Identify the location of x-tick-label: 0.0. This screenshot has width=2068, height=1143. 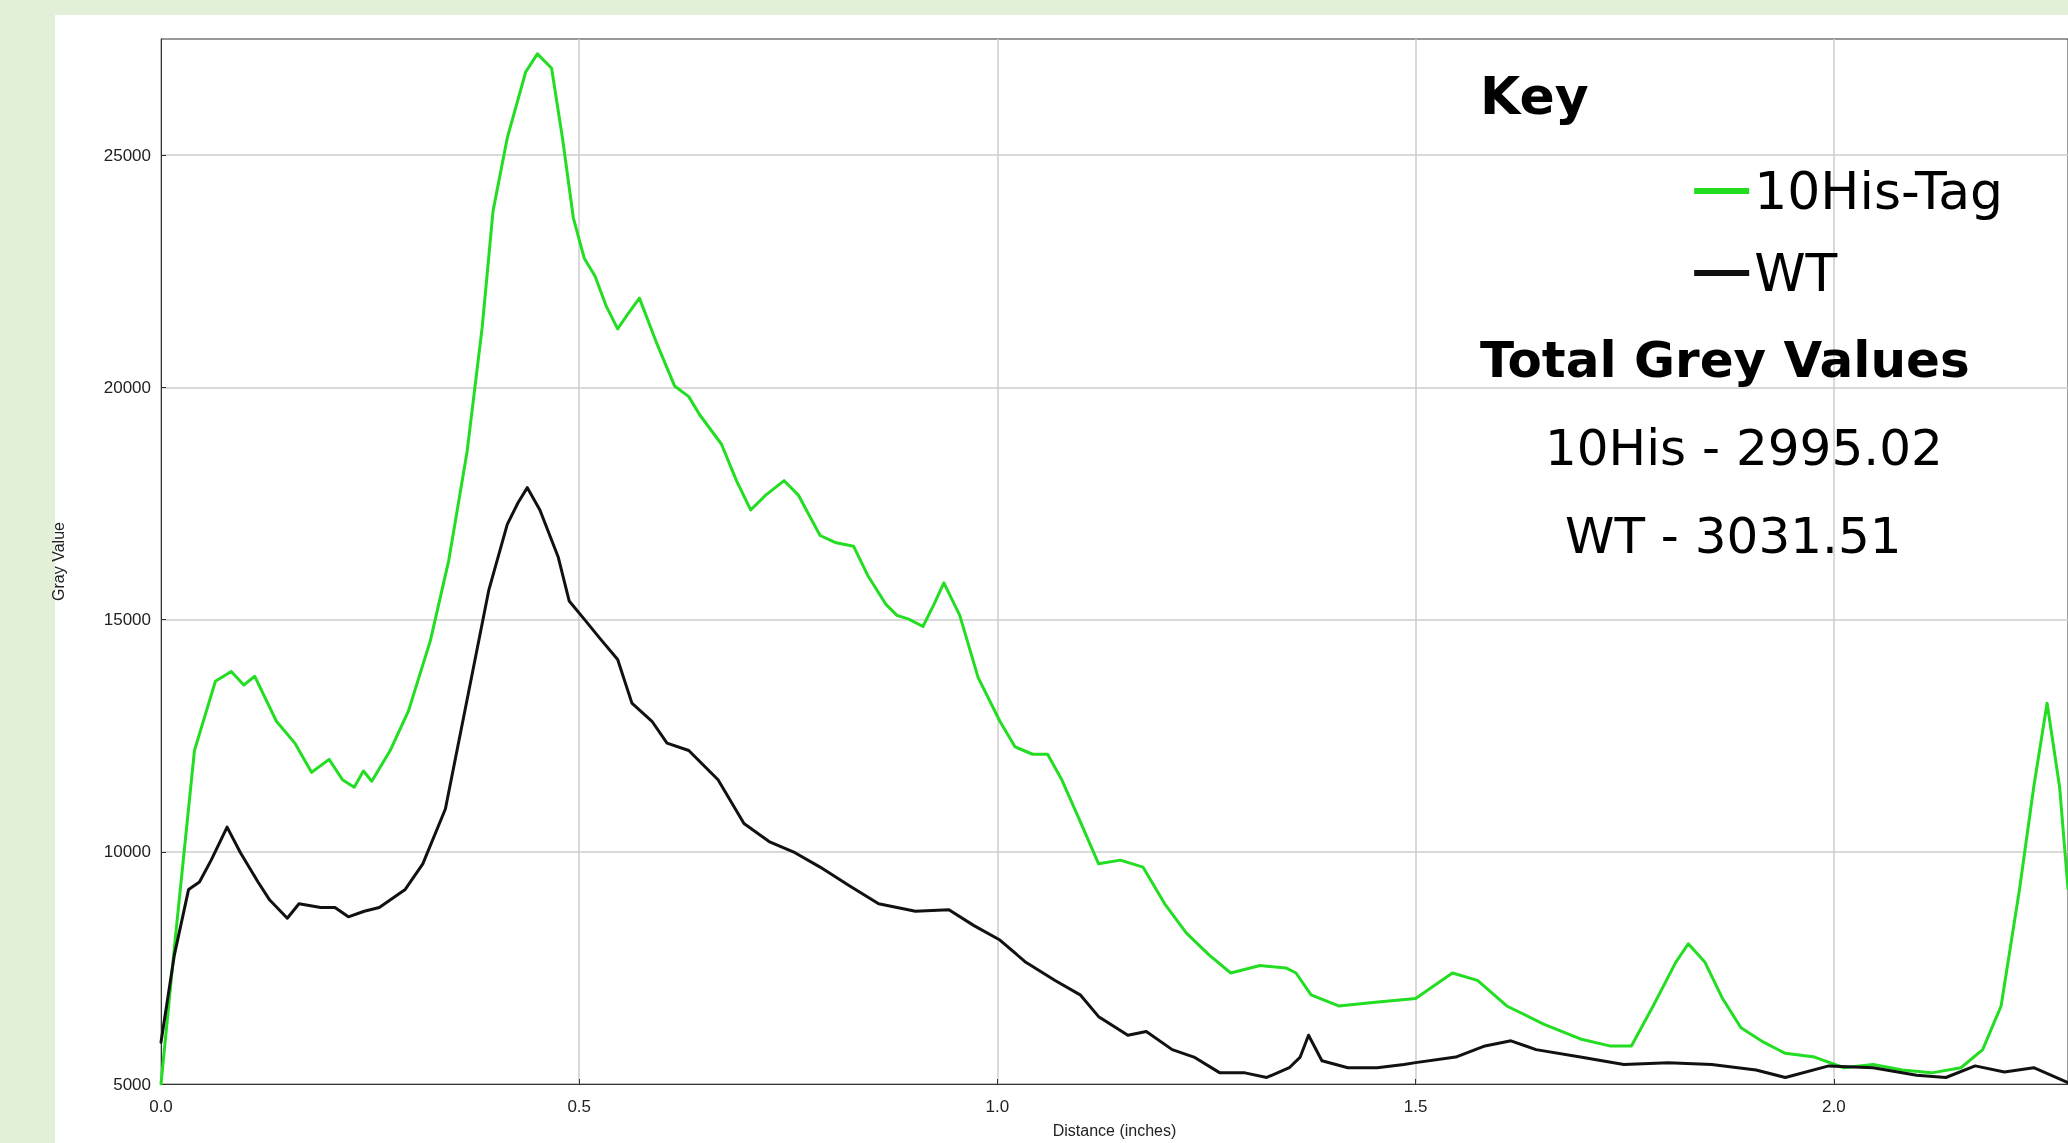
(161, 1106).